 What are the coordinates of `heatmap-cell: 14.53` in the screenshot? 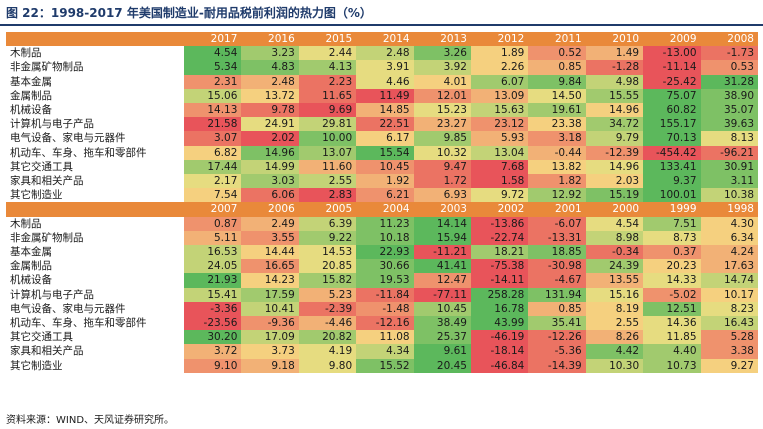 It's located at (327, 252).